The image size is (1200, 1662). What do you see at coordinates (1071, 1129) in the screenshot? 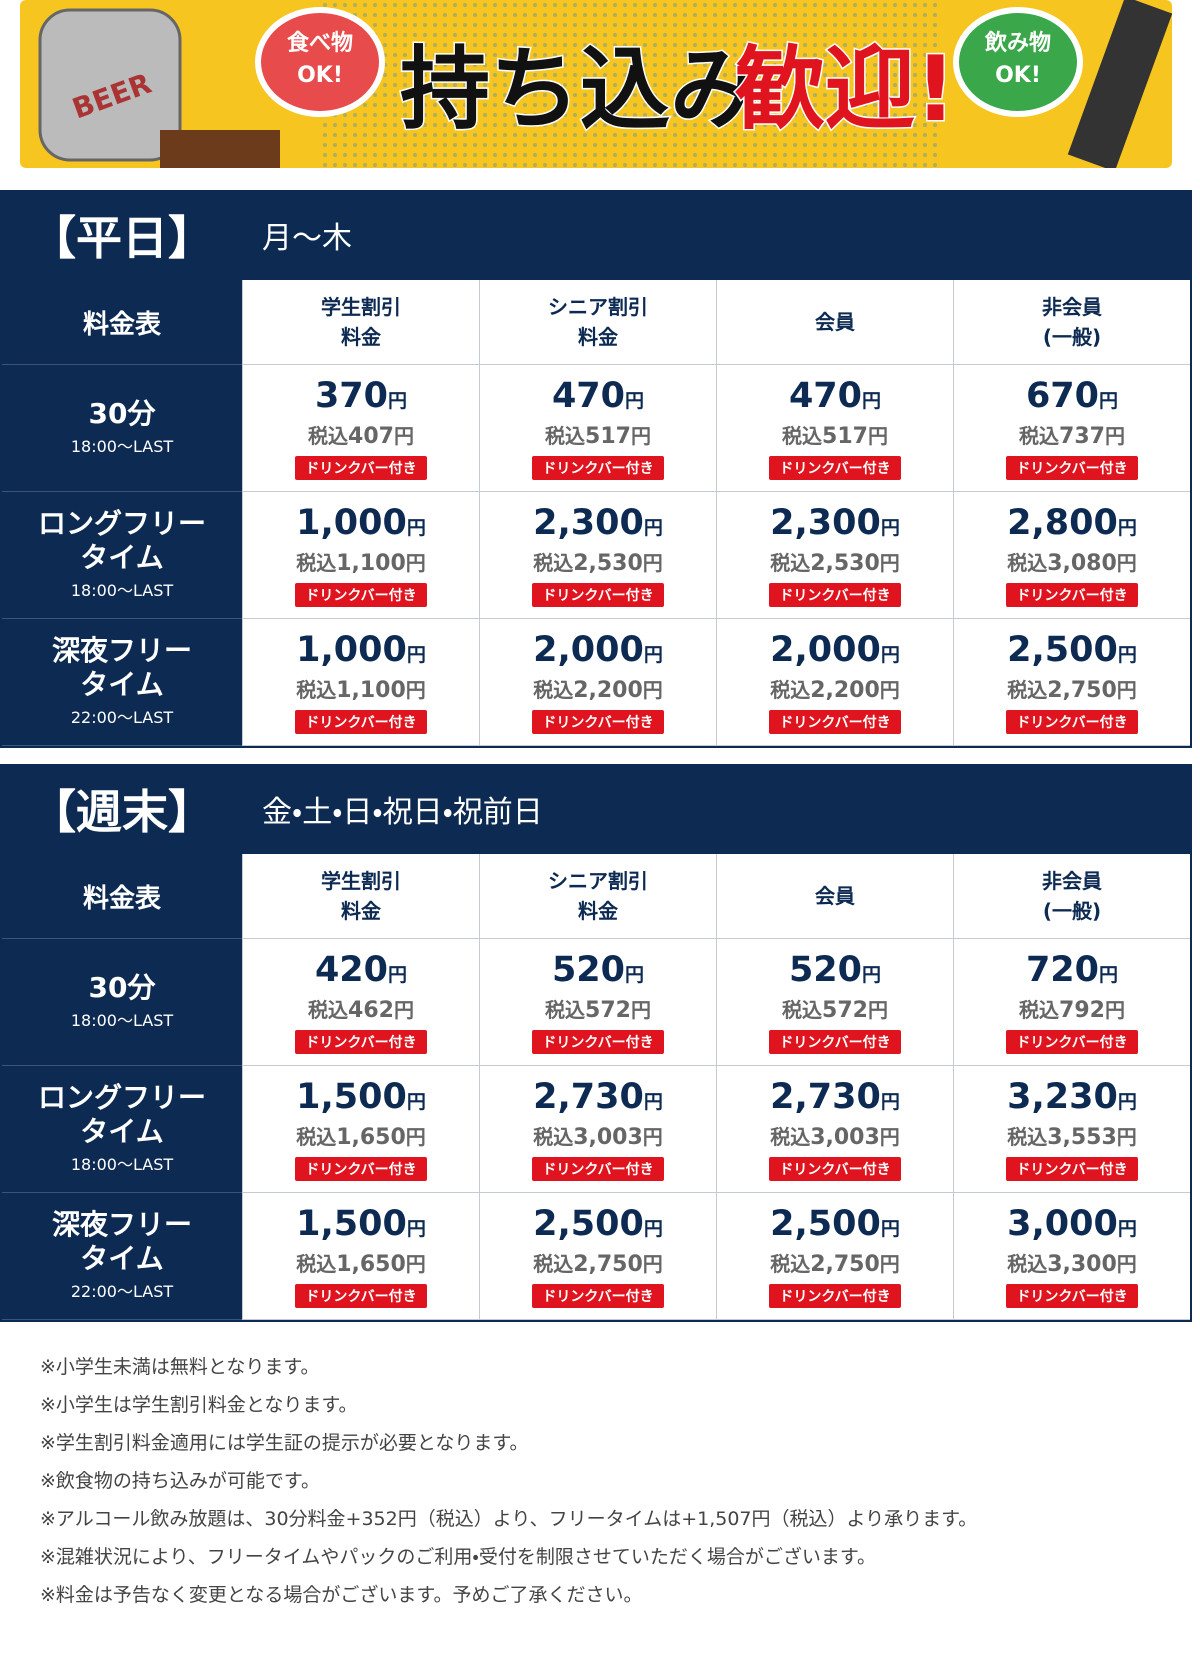
I see `price-cell: 3,230円 税込3,553円 ドリンクバー付き` at bounding box center [1071, 1129].